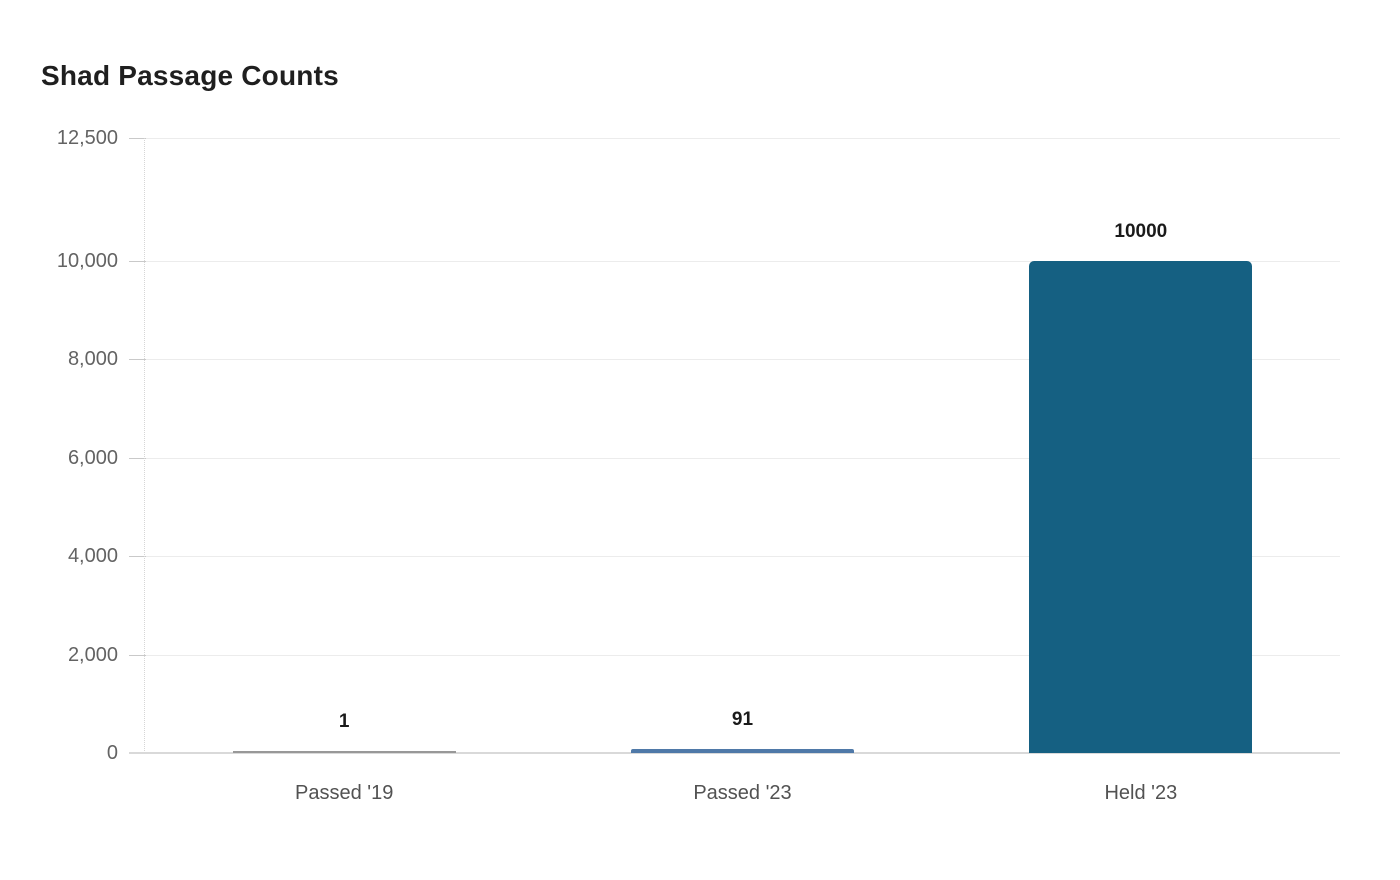 The height and width of the screenshot is (880, 1400). I want to click on x-tick-label: Held '23, so click(1141, 793).